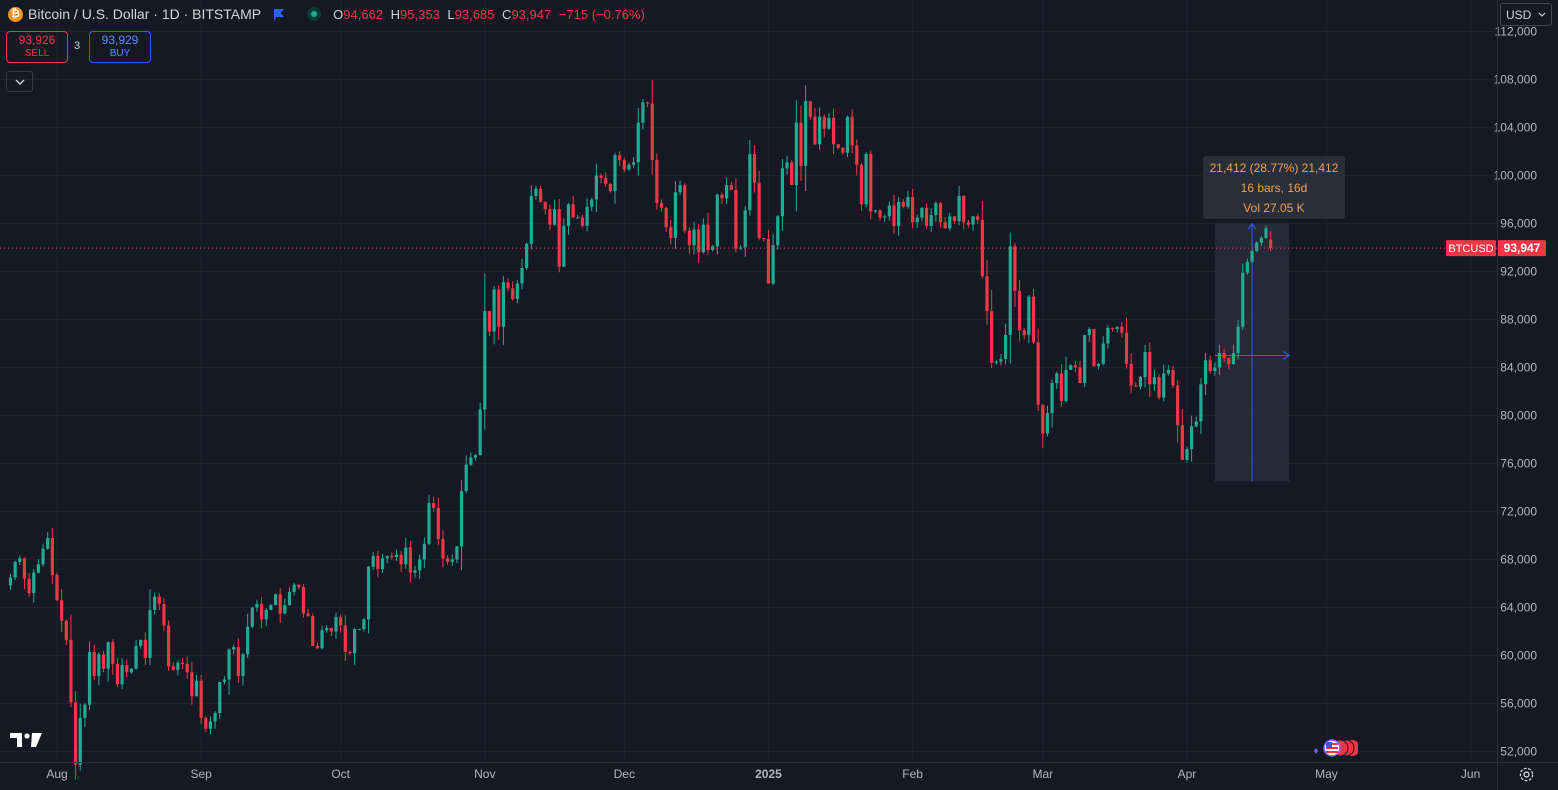 The image size is (1558, 790). I want to click on sell-button: 93,926 SELL, so click(37, 47).